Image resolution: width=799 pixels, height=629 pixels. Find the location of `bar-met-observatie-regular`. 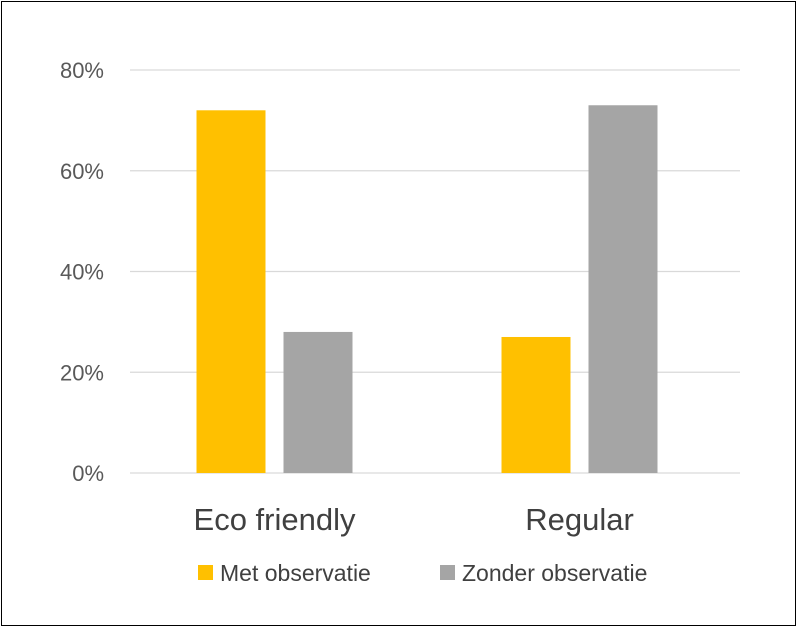

bar-met-observatie-regular is located at coordinates (536, 404).